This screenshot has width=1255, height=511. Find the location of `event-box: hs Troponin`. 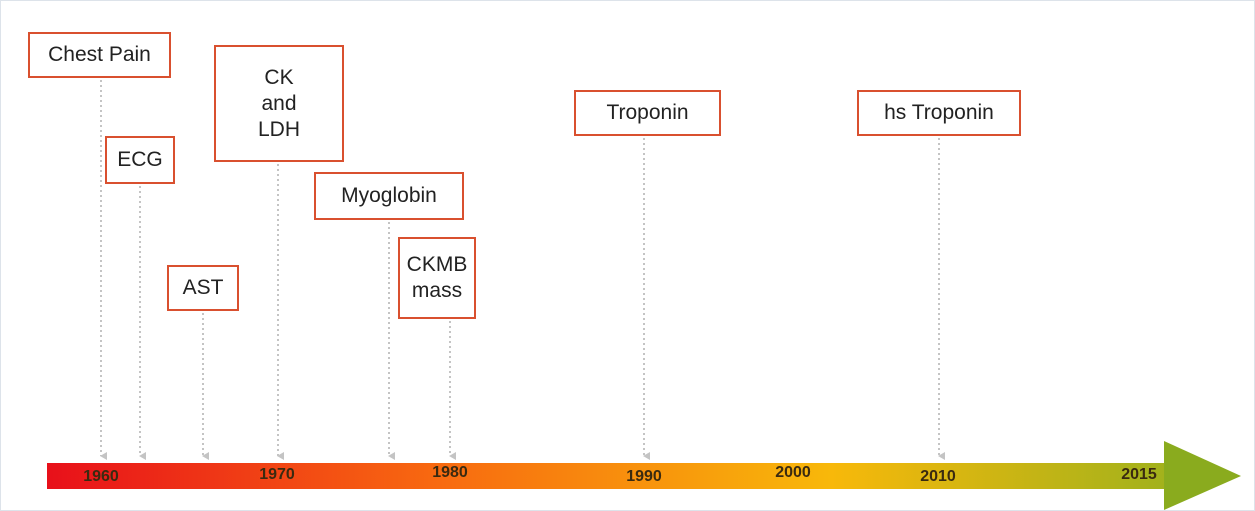

event-box: hs Troponin is located at coordinates (939, 113).